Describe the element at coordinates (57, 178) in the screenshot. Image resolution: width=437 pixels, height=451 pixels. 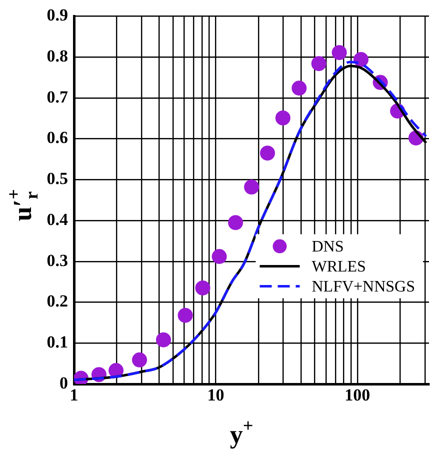
I see `y-tick-label: 0.5` at that location.